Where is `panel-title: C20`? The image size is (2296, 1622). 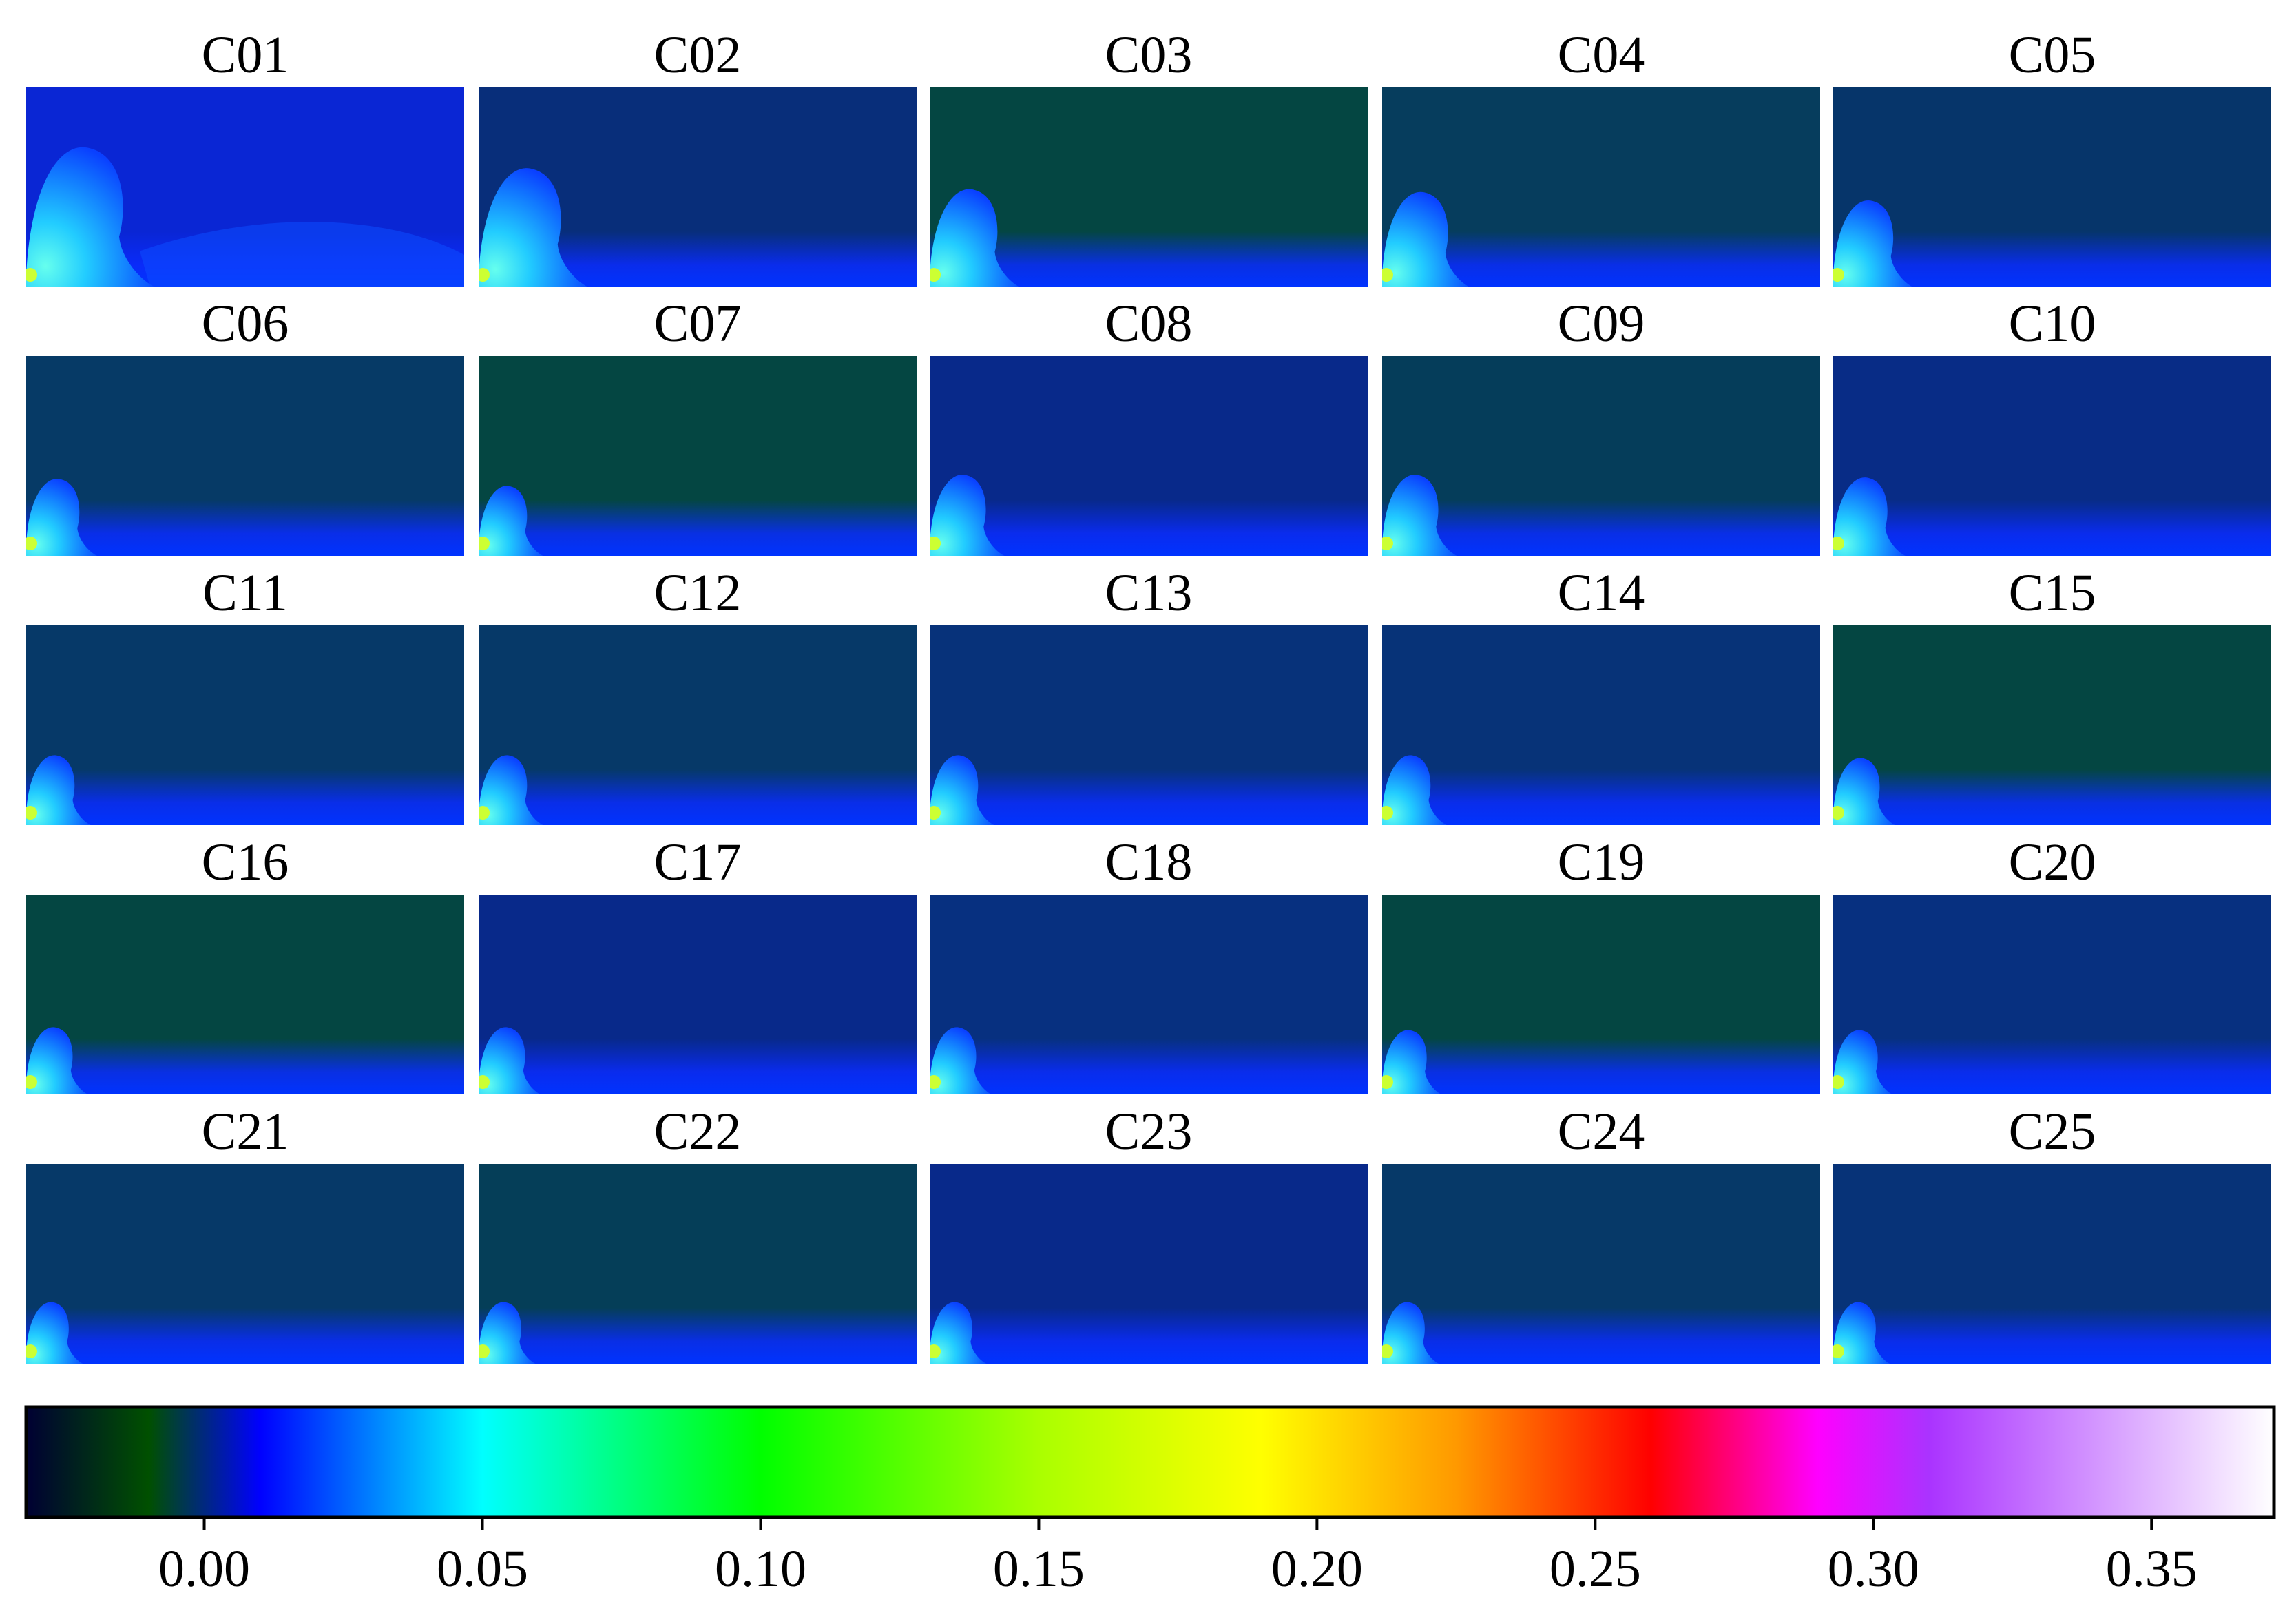
panel-title: C20 is located at coordinates (2052, 862).